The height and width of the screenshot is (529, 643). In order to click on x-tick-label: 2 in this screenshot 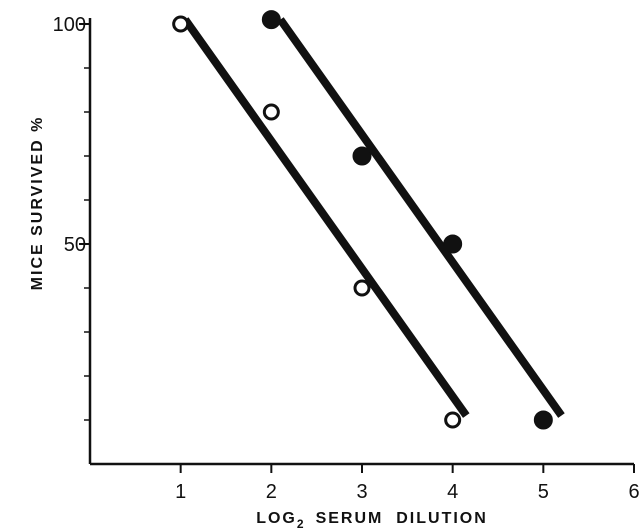, I will do `click(271, 492)`.